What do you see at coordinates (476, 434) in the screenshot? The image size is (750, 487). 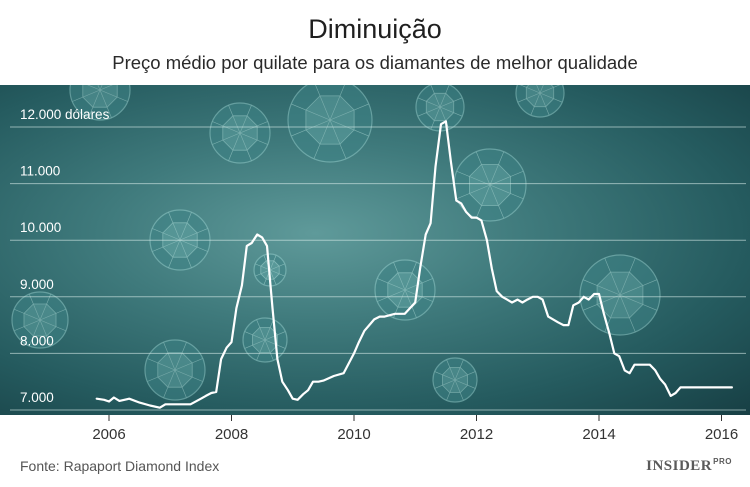 I see `x-tick-label: 2012` at bounding box center [476, 434].